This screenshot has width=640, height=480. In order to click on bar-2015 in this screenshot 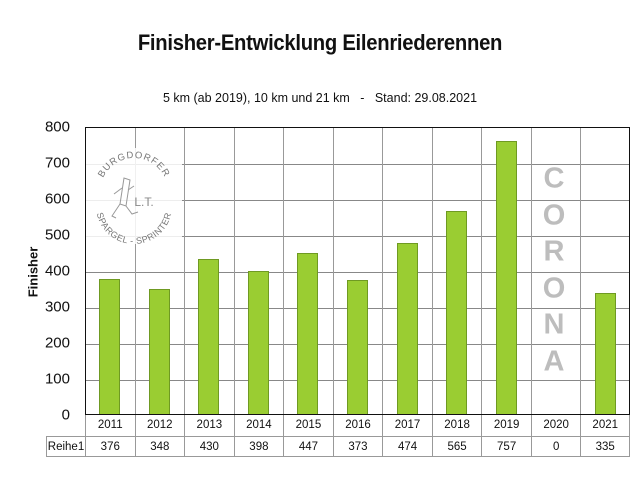, I will do `click(308, 333)`.